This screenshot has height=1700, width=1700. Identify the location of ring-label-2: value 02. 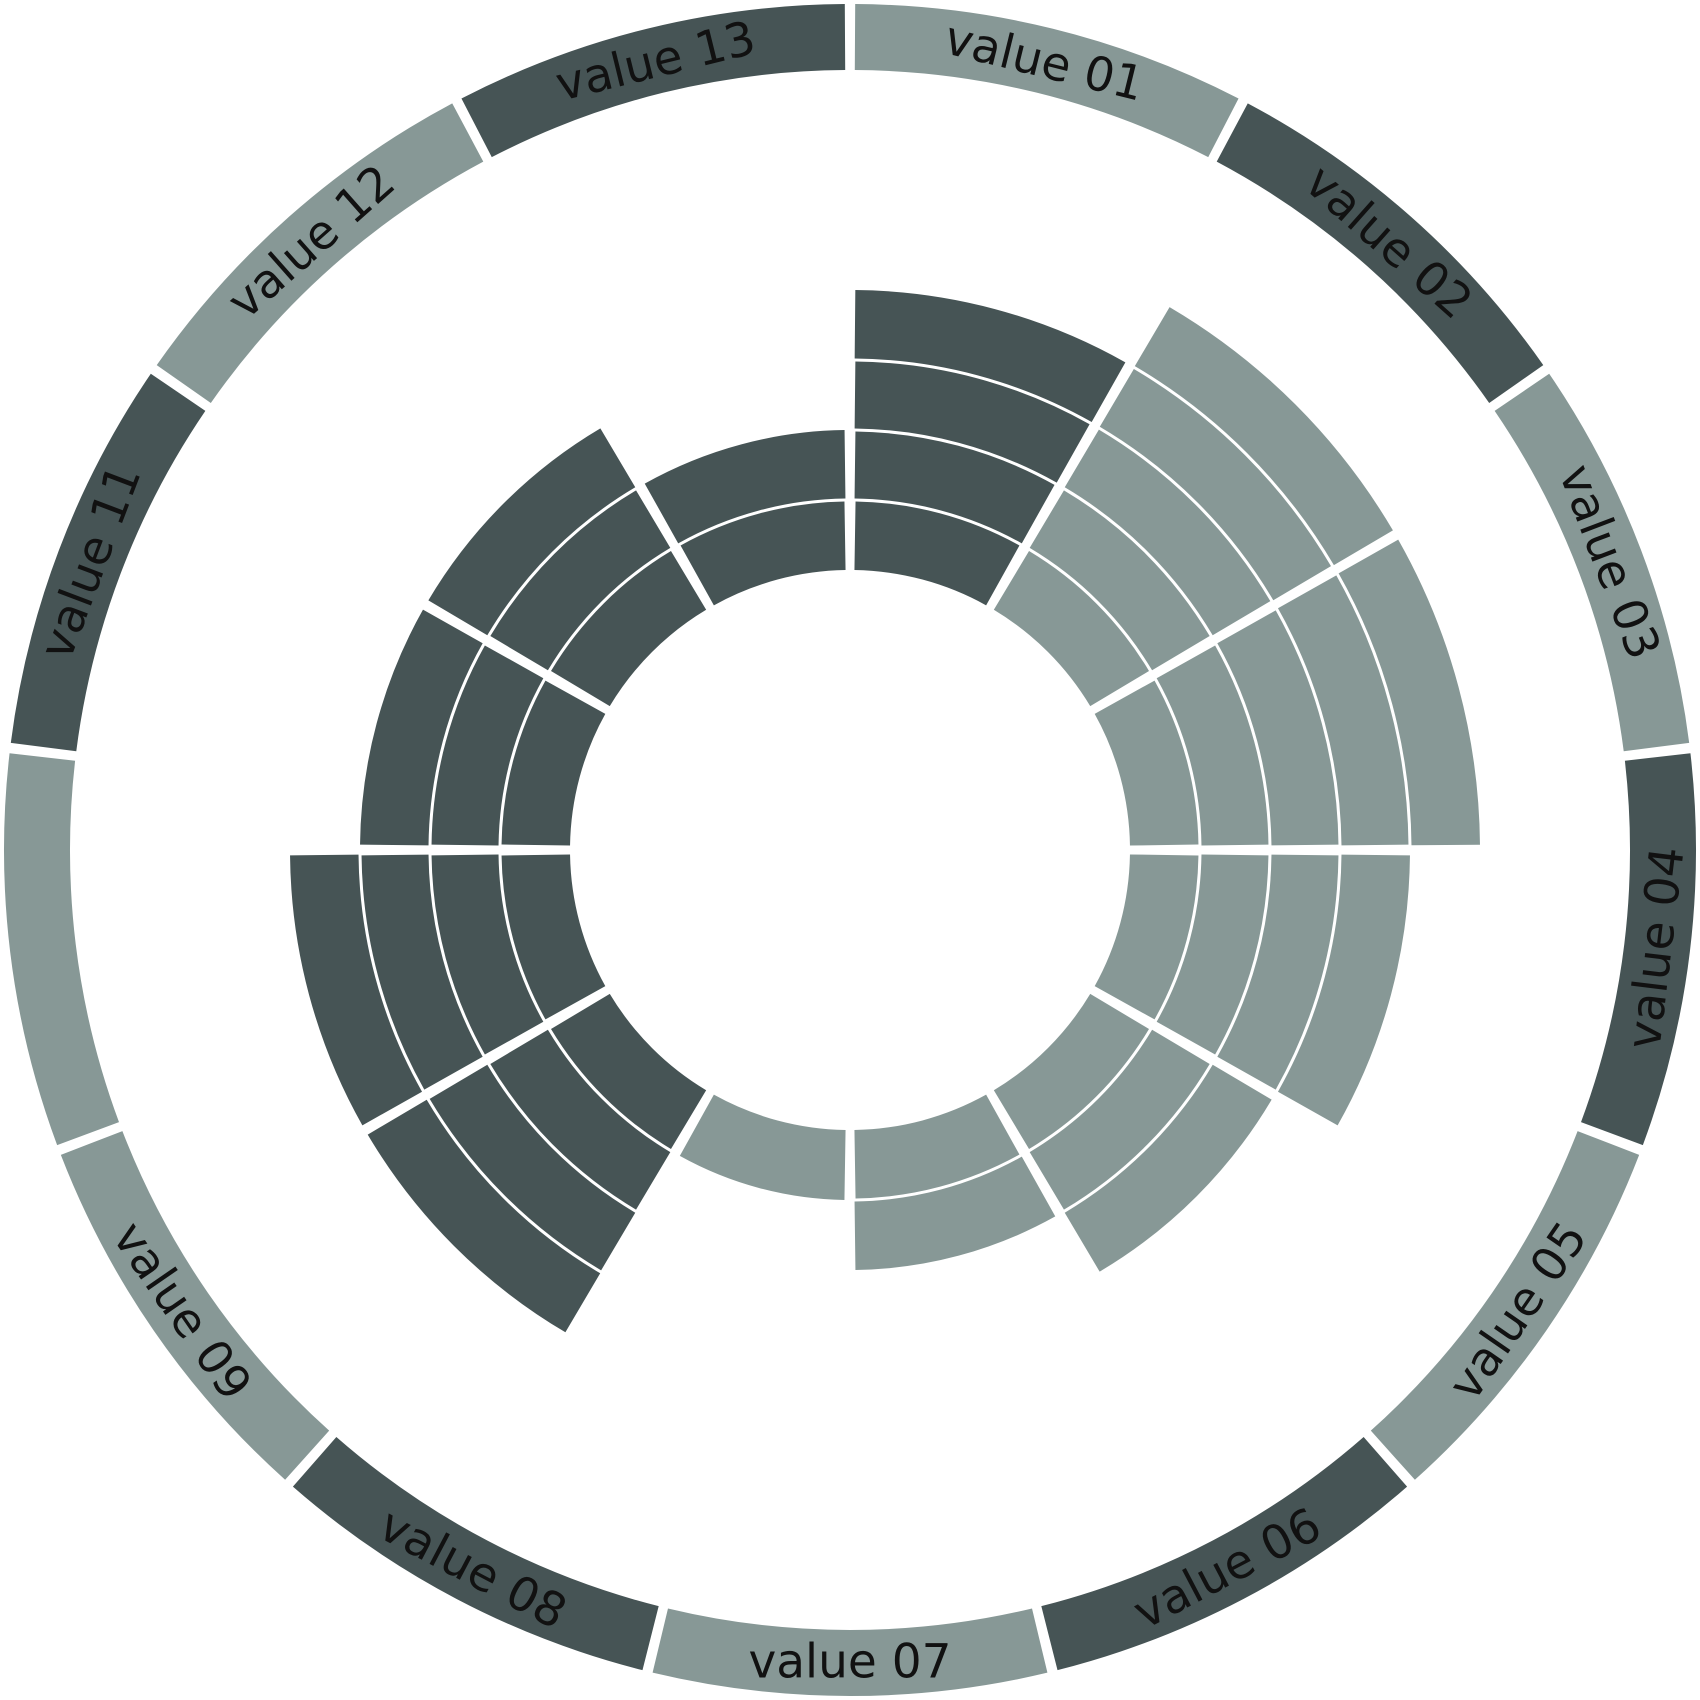
(1388, 242).